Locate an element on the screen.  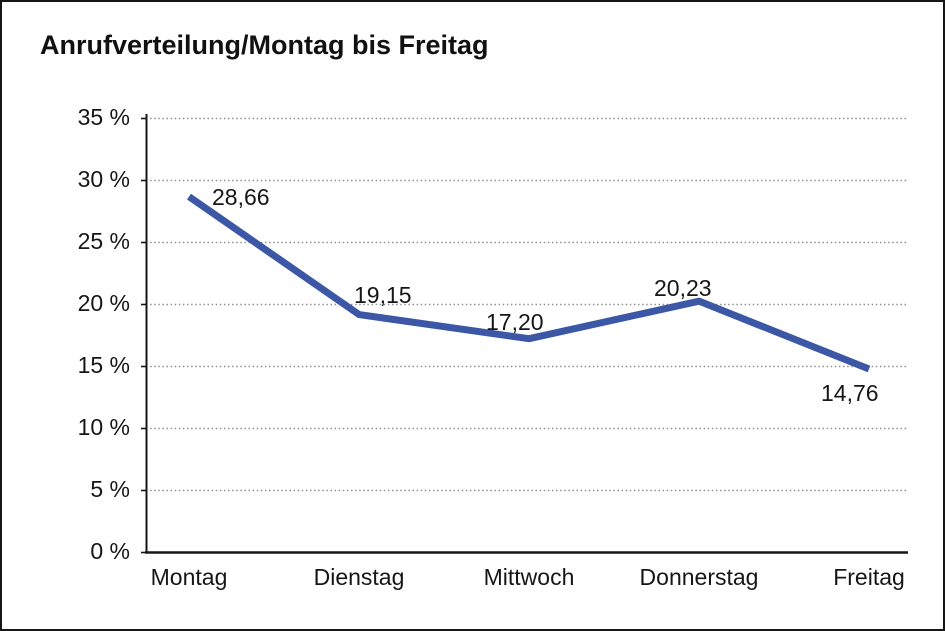
y-tick-label-5: 5 % is located at coordinates (110, 489).